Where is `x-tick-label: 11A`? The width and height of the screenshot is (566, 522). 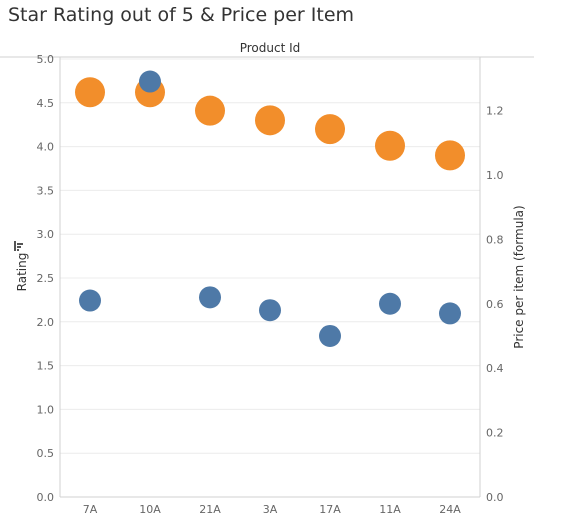
x-tick-label: 11A is located at coordinates (390, 509).